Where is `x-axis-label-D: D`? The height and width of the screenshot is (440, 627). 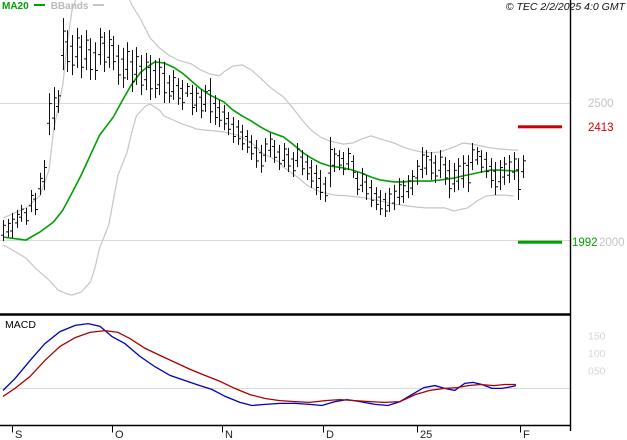
x-axis-label-D: D is located at coordinates (330, 434).